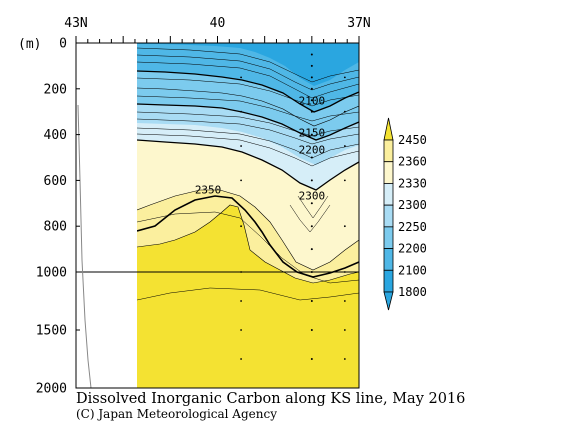 The height and width of the screenshot is (423, 570). Describe the element at coordinates (412, 270) in the screenshot. I see `colorbar-label: 2100` at that location.